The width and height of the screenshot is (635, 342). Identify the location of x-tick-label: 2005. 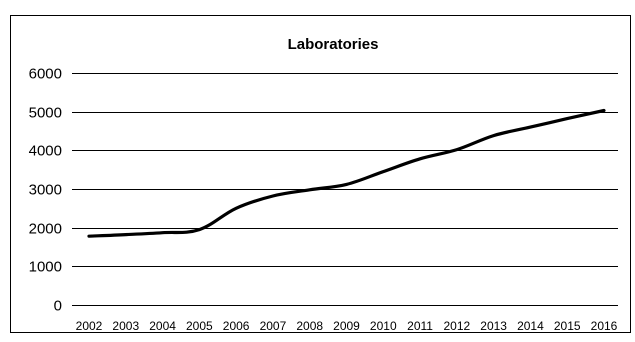
(199, 326).